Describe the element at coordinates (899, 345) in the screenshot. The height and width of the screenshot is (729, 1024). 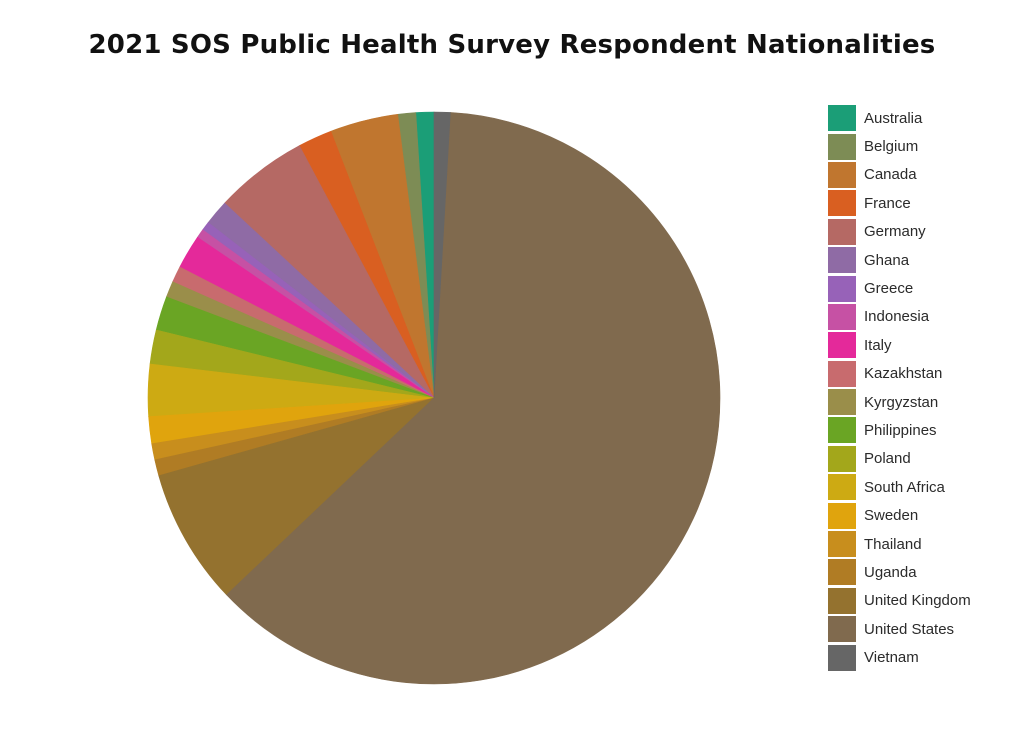
I see `legend-item-italy: Italy` at that location.